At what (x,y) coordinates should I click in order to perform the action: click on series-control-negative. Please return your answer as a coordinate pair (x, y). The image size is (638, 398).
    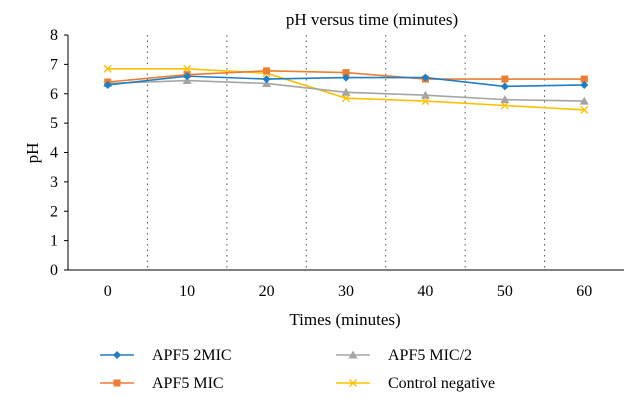
    Looking at the image, I should click on (346, 89).